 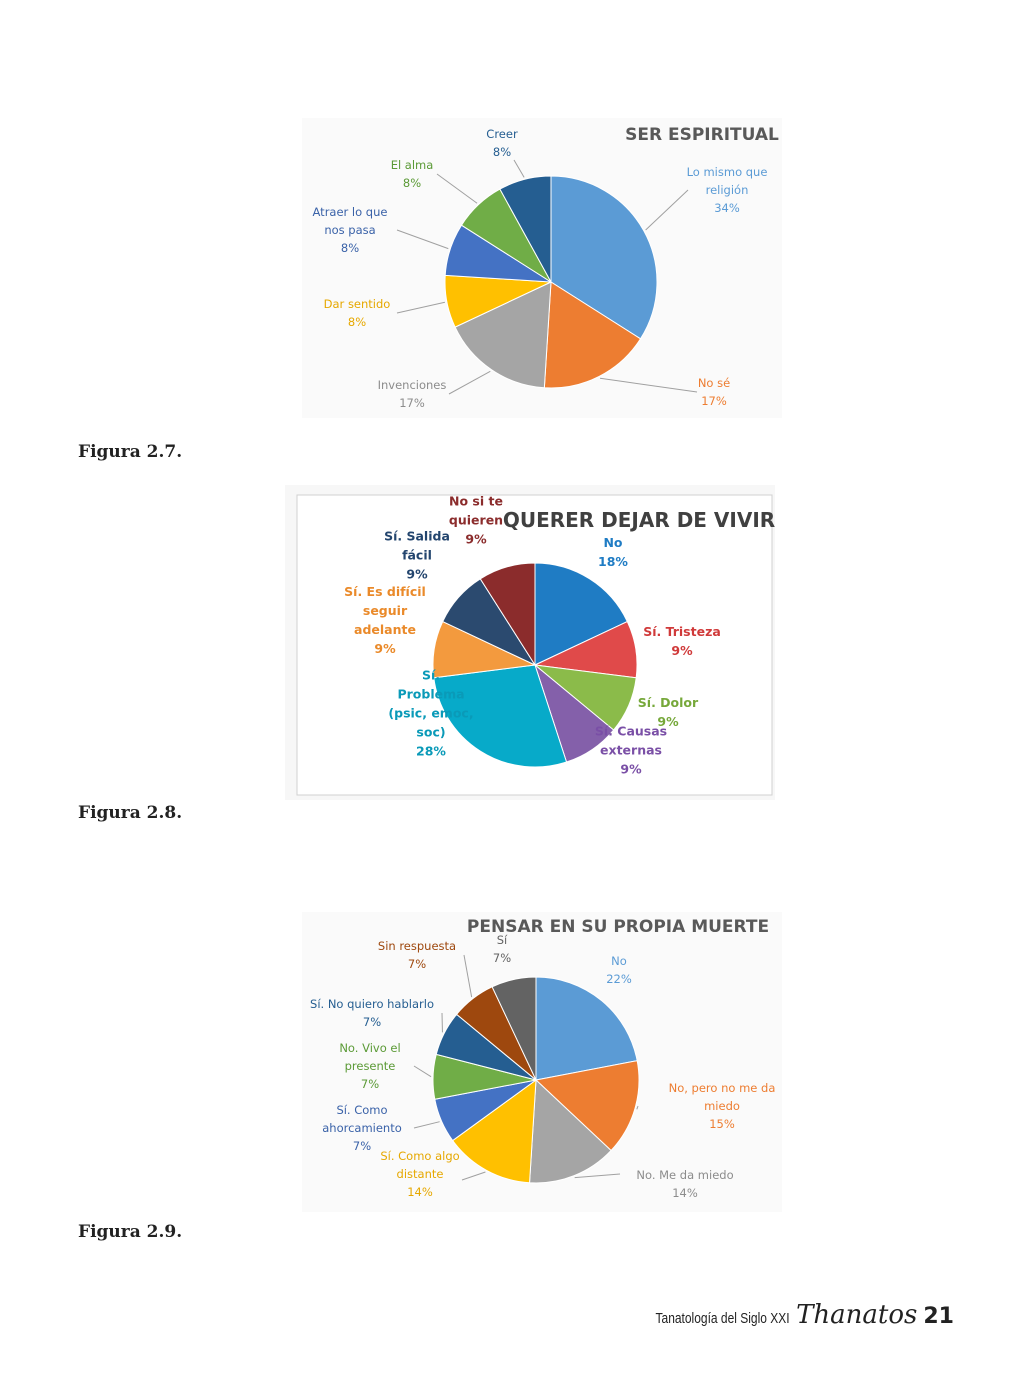 I want to click on pie-slice-lo-mismo-que-religion, so click(x=604, y=257).